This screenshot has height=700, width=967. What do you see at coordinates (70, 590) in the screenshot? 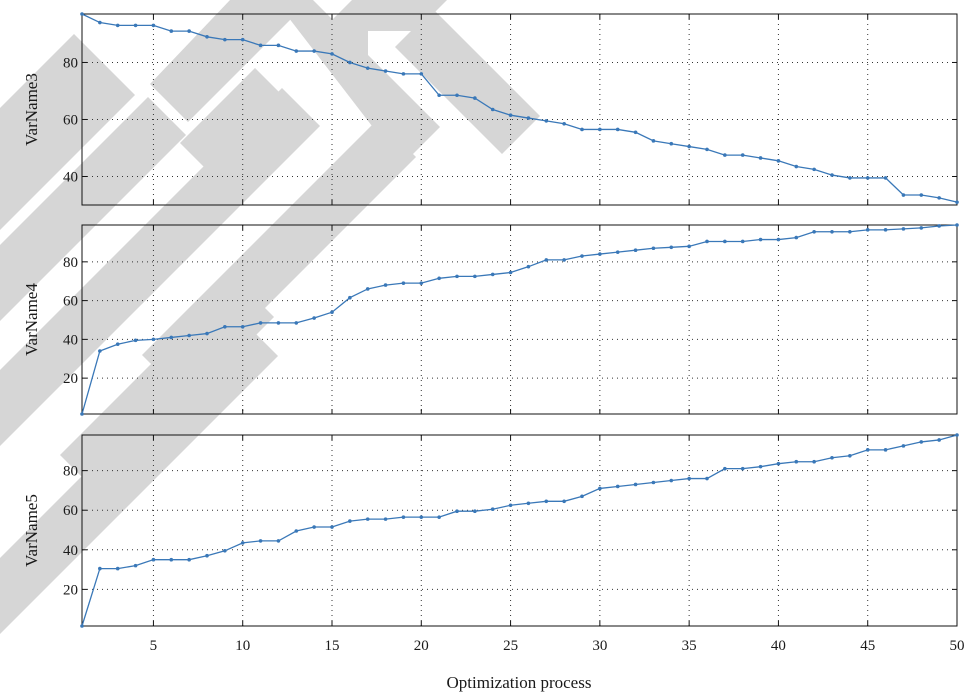
I see `y-tick-label: 20` at bounding box center [70, 590].